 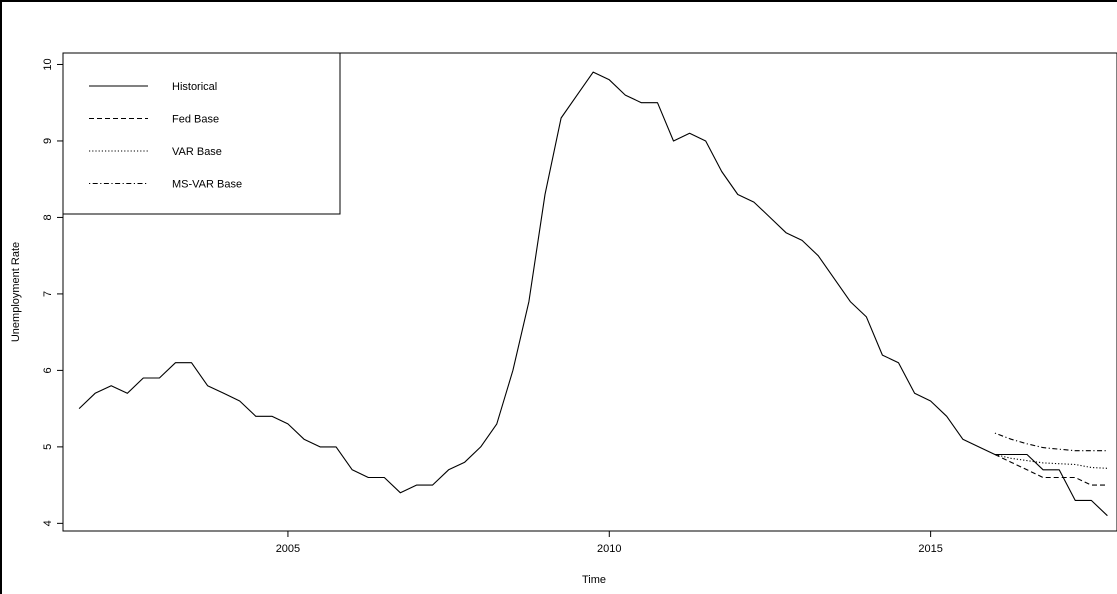 I want to click on x-tick-label: 2015, so click(x=930, y=549).